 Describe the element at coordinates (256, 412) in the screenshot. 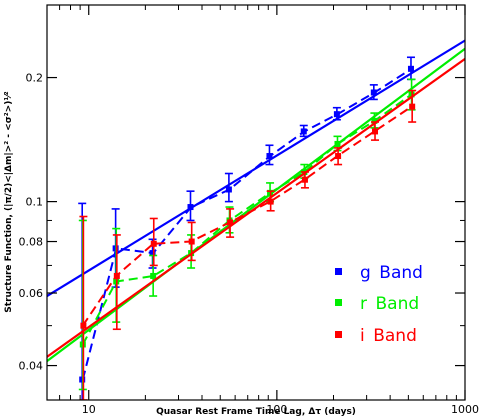

I see `x-axis-label: Quasar Rest Frame Time Lag, Δτ (days)` at that location.